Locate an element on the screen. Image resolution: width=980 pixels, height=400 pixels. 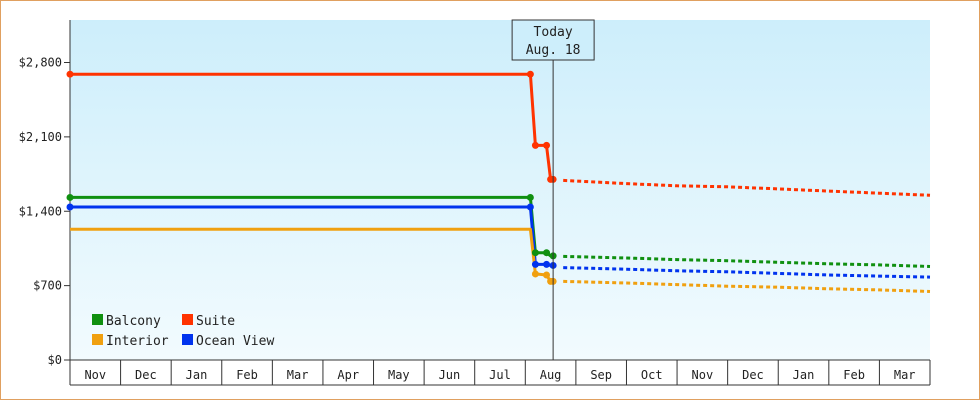
x-tick-label: Sep is located at coordinates (601, 375).